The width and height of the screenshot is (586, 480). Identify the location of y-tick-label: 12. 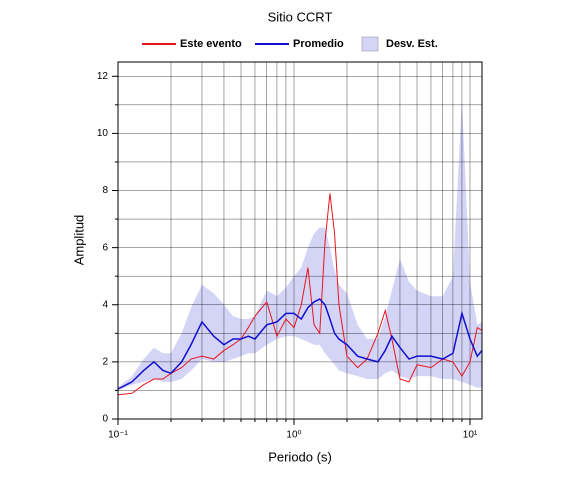
(103, 76).